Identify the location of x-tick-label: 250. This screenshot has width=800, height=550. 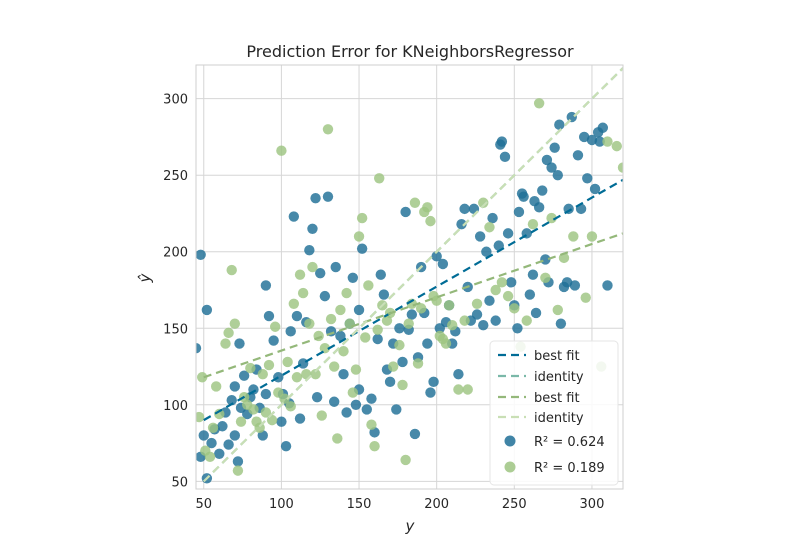
(514, 504).